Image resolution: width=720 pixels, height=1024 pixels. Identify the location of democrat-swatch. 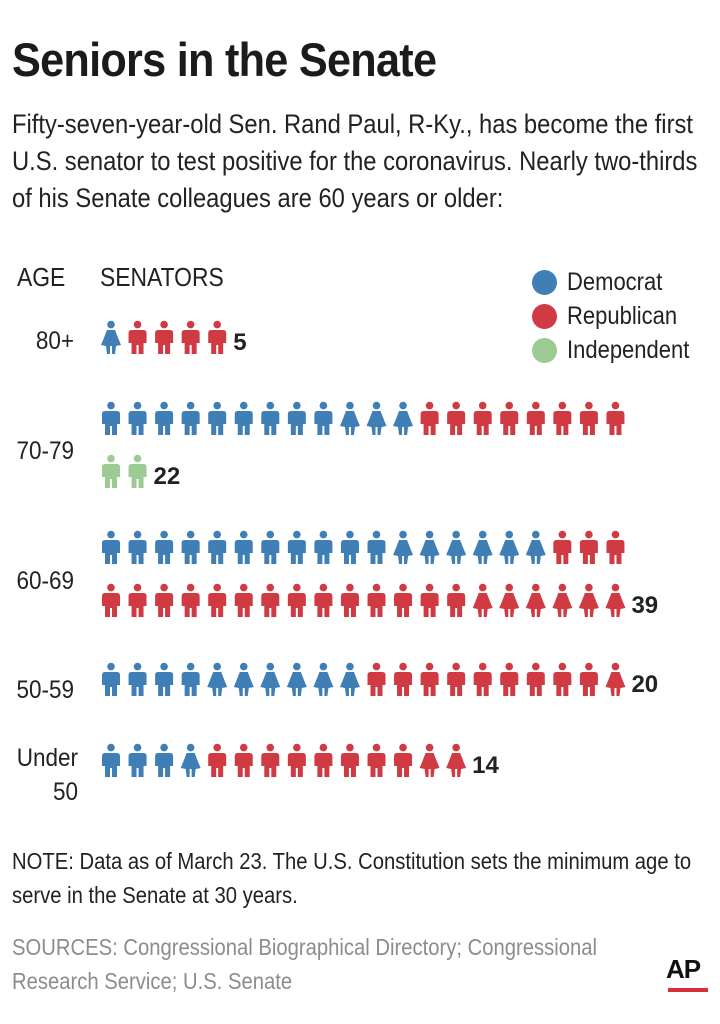
(544, 282).